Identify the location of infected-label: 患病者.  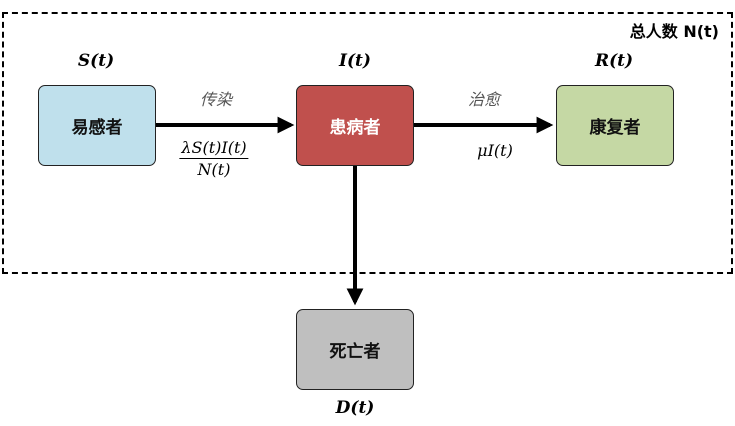
(355, 128).